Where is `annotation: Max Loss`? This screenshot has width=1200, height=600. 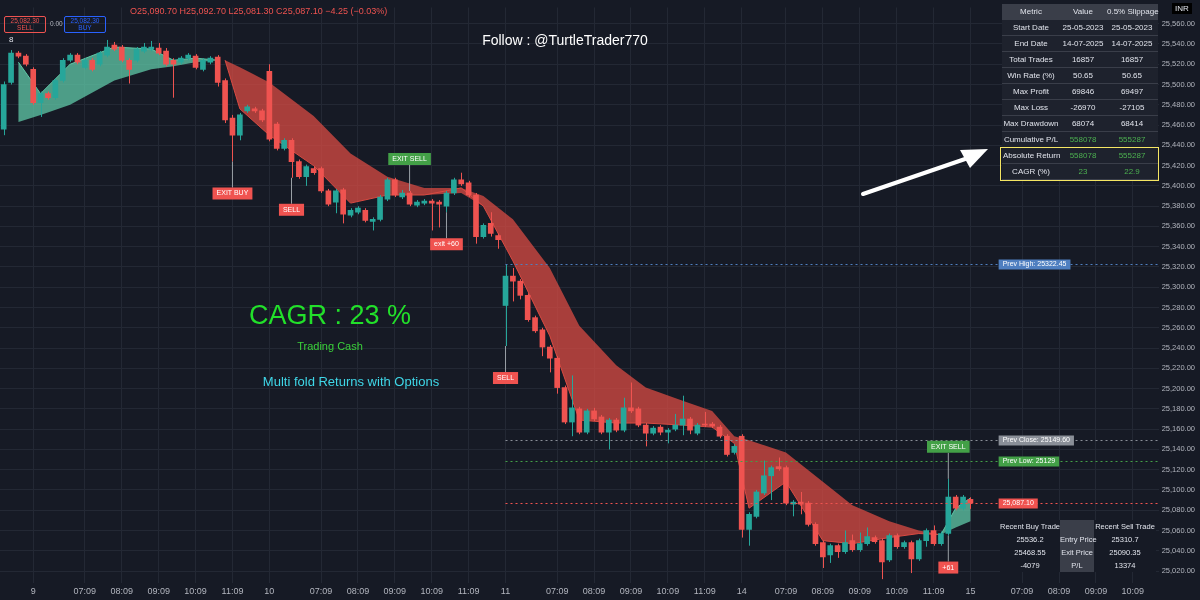
annotation: Max Loss is located at coordinates (1031, 108).